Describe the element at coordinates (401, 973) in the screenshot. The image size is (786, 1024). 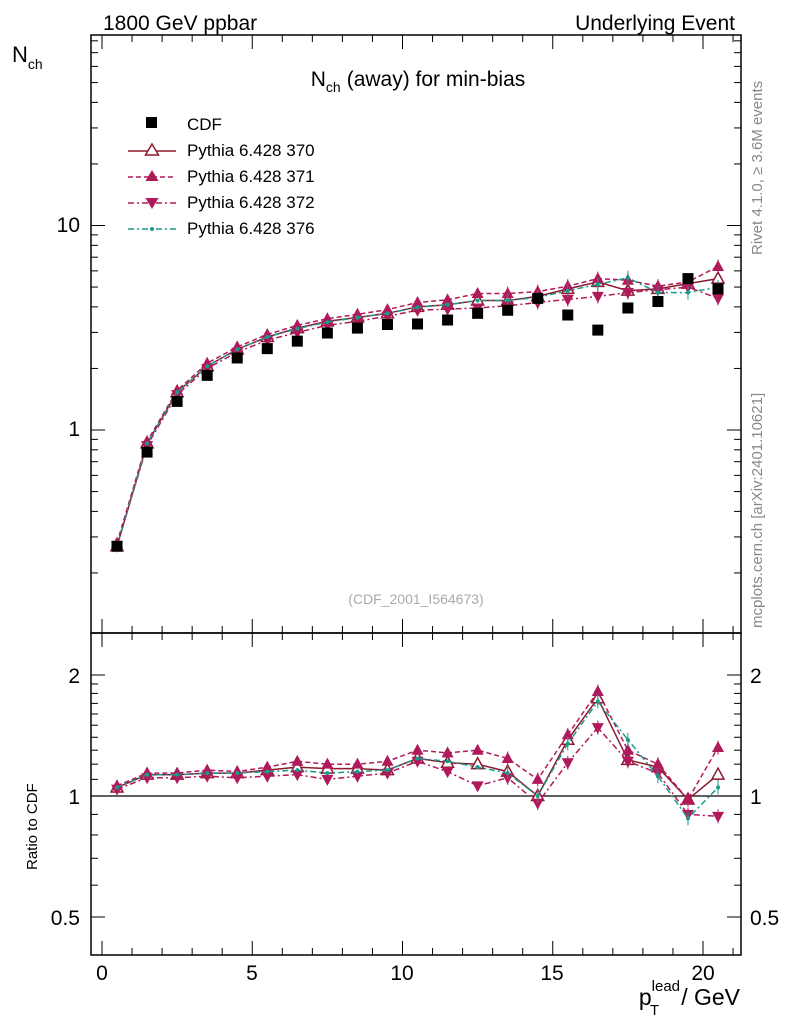
I see `xtick-label: 10` at that location.